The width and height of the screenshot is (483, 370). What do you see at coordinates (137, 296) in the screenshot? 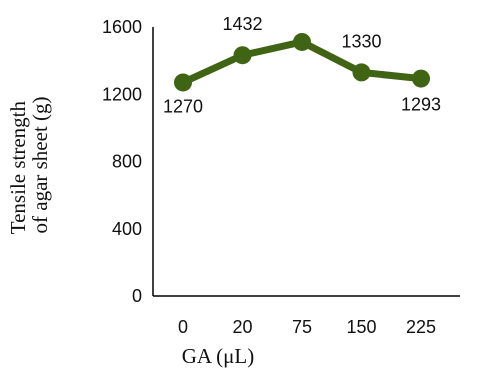
I see `y-tick-label: 0` at bounding box center [137, 296].